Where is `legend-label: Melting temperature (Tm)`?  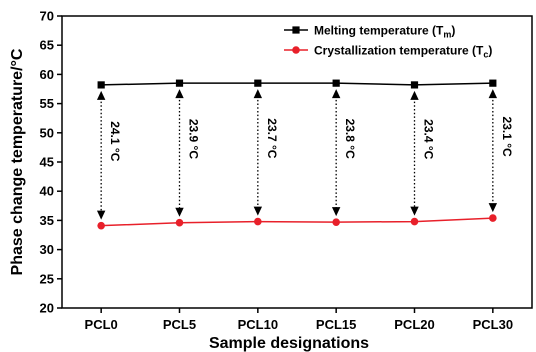
legend-label: Melting temperature (Tm) is located at coordinates (384, 32).